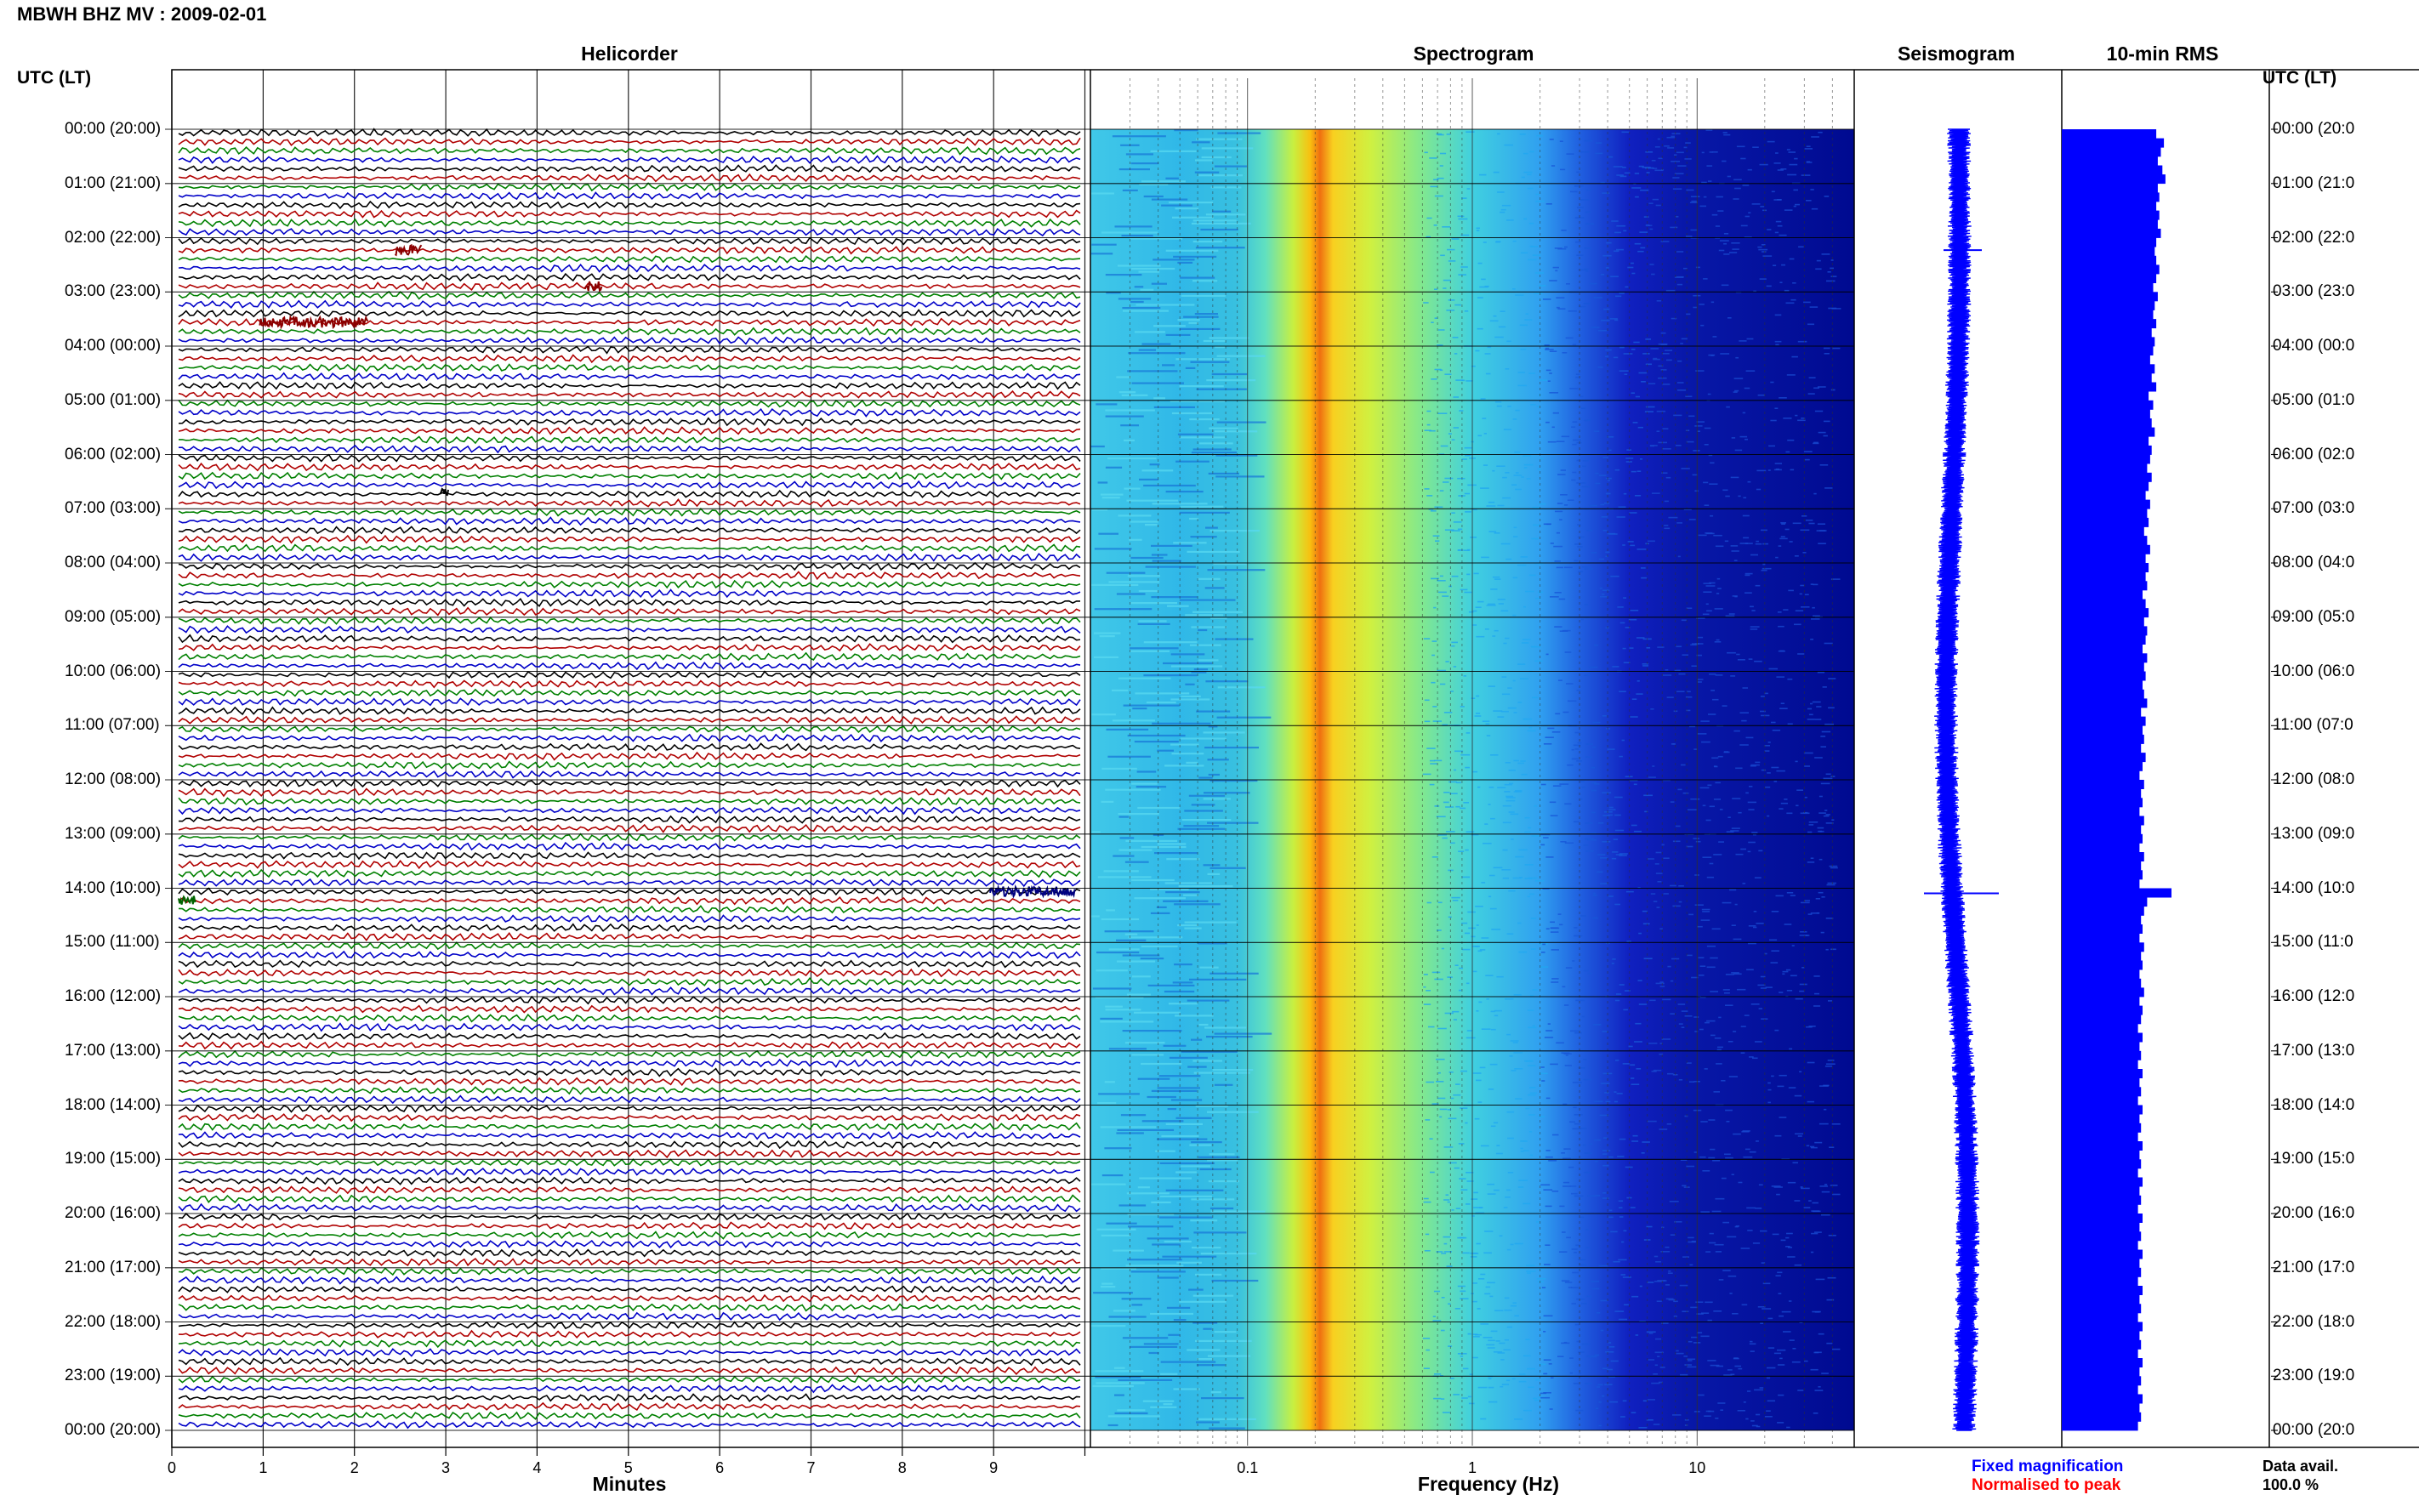 This screenshot has height=1512, width=2419. I want to click on minute-tick-label: 8, so click(902, 1467).